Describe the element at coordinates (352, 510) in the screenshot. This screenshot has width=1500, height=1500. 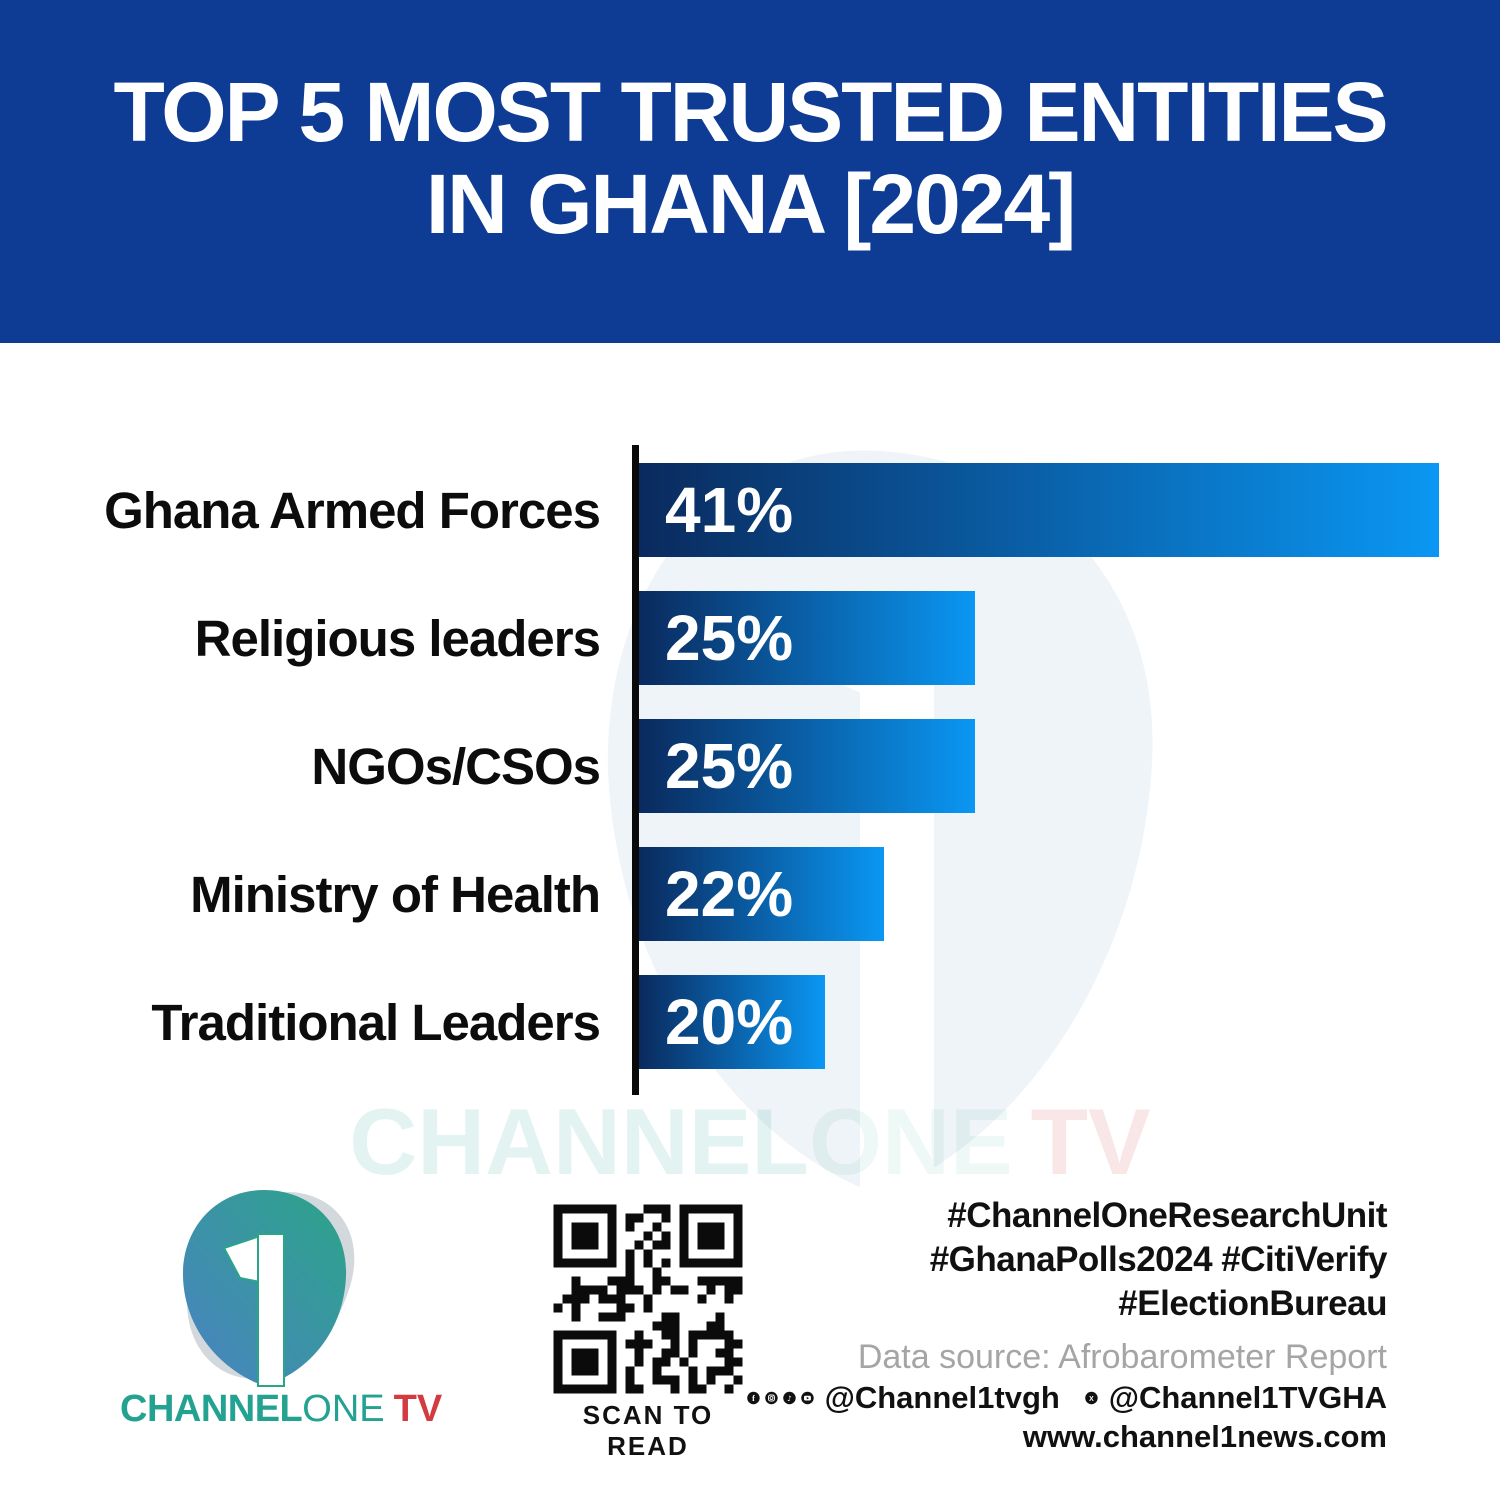
I see `category-label: Ghana Armed Forces` at that location.